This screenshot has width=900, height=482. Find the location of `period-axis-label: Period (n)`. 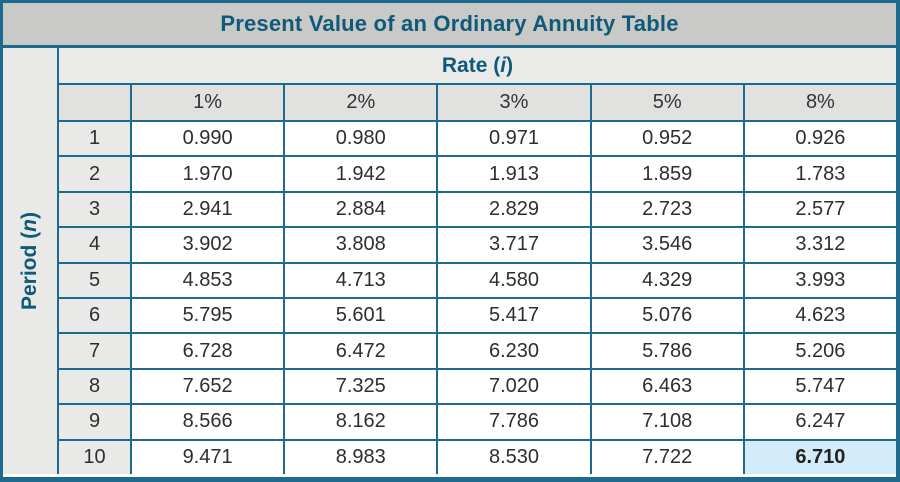

period-axis-label: Period (n) is located at coordinates (30, 261).